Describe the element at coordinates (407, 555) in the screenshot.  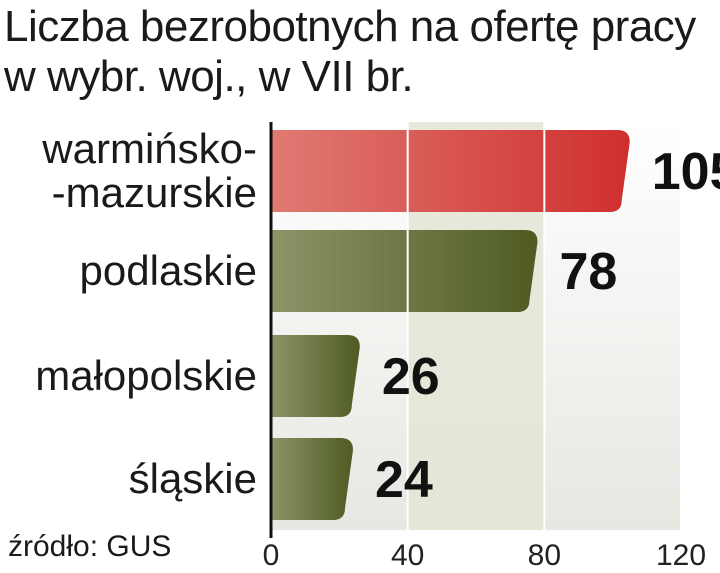
I see `x-tick-label-1: 40` at that location.